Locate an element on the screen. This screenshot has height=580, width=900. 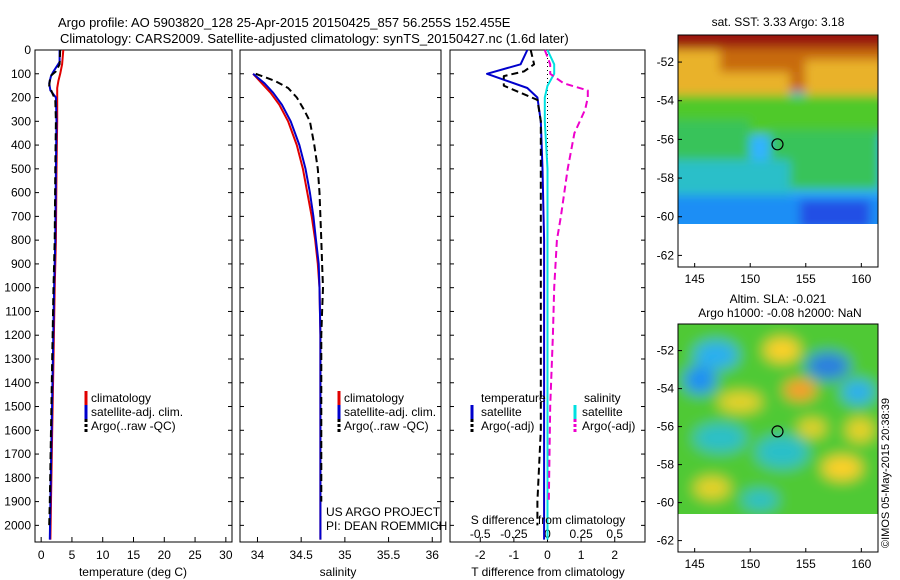
difference-top-xlabel: S difference from climatology is located at coordinates (548, 520).